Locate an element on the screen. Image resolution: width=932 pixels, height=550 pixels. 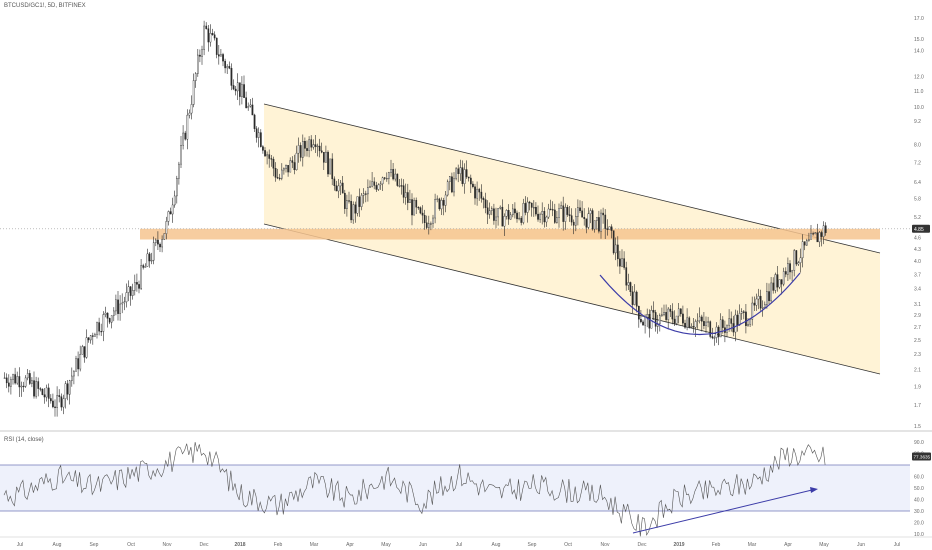
x-tick-label: Apr is located at coordinates (788, 545).